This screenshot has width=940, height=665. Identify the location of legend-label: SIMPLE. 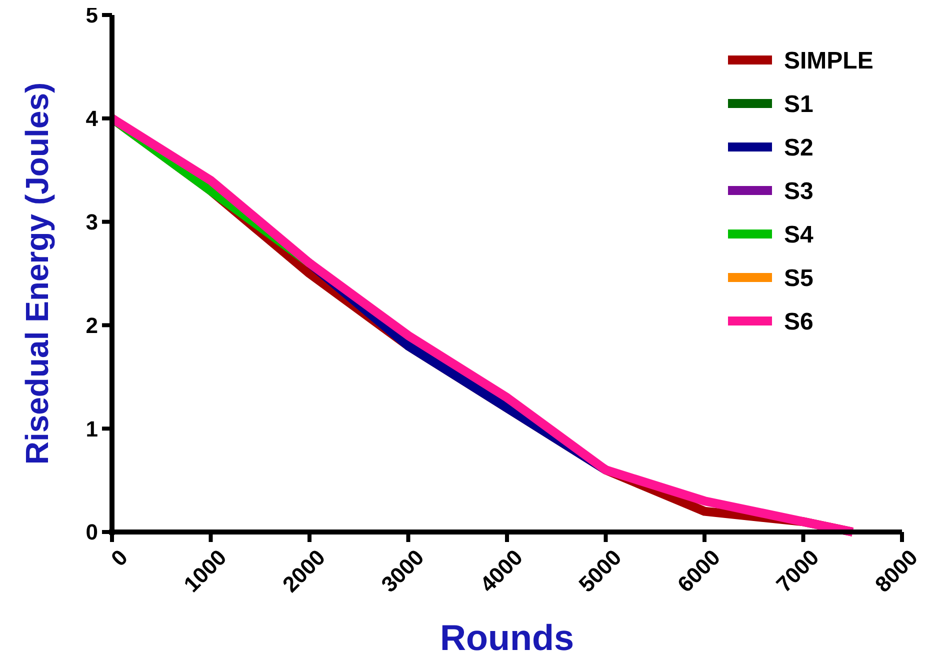
(829, 60).